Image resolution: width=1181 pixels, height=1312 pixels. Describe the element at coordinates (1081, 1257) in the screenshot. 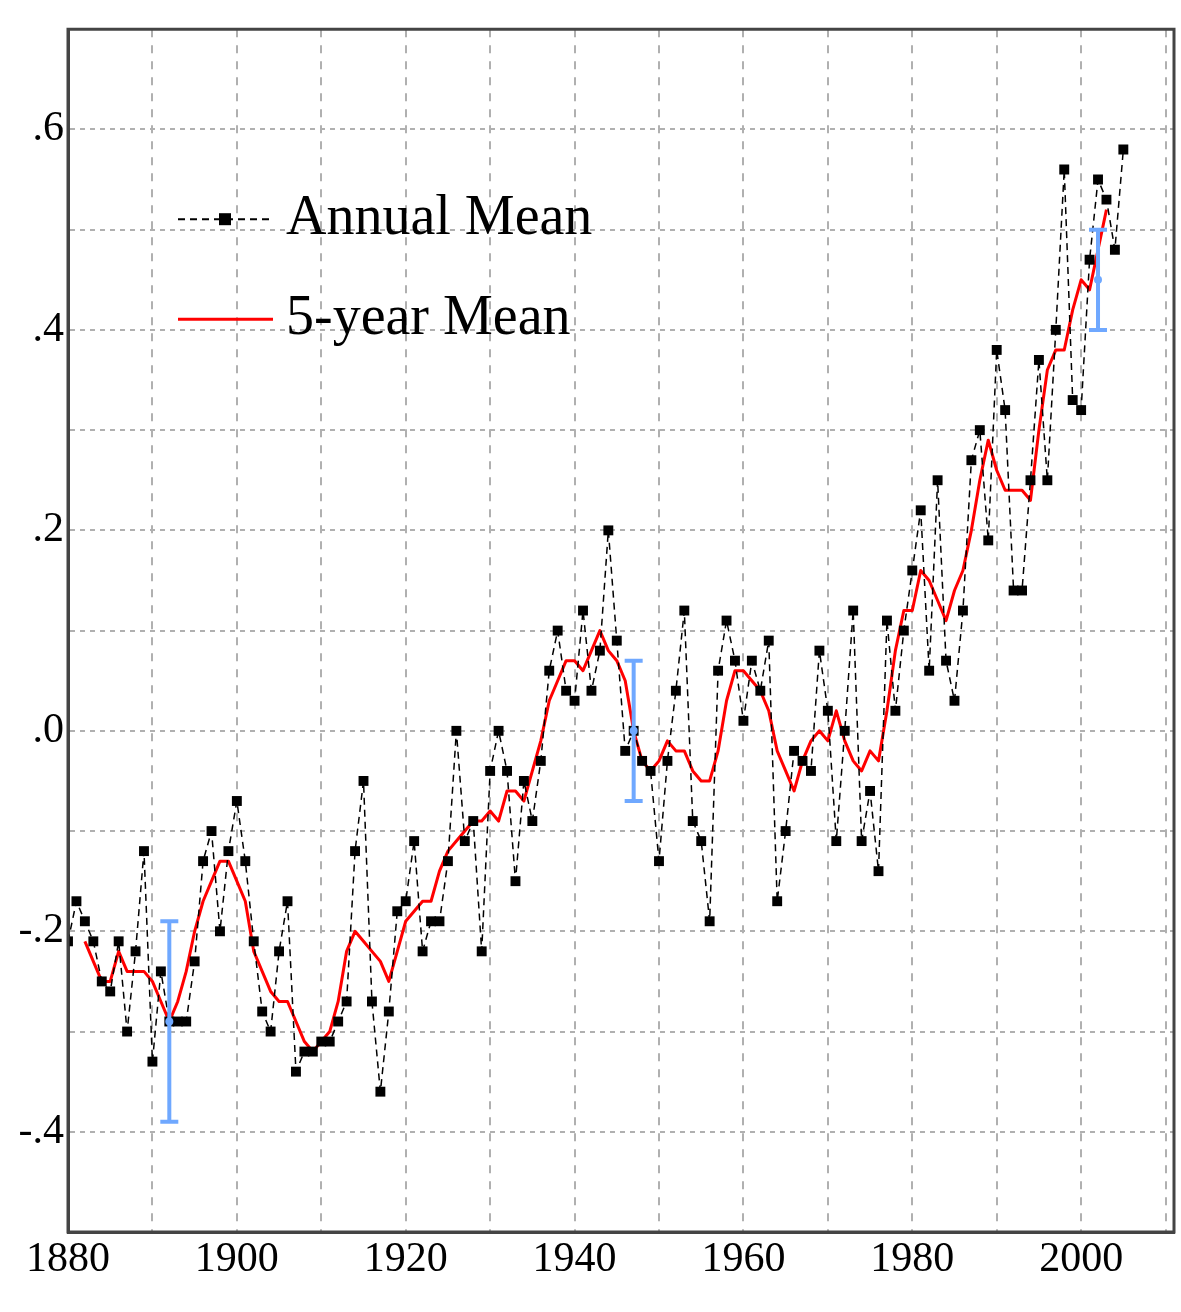

I see `x-tick-label: 2000` at that location.